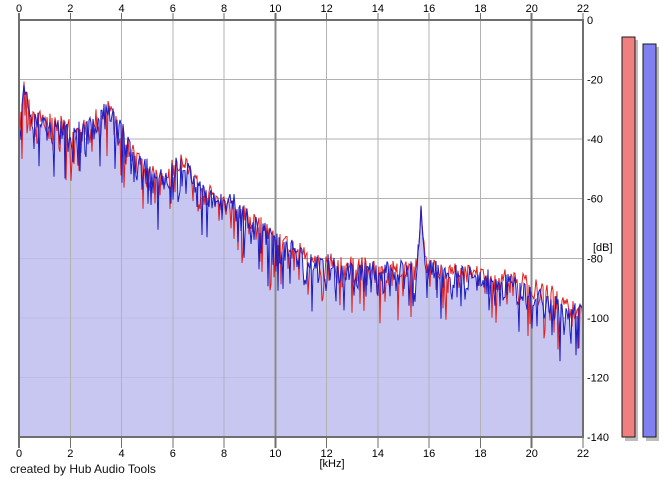  What do you see at coordinates (275, 9) in the screenshot?
I see `x-tick-label-top: 10` at bounding box center [275, 9].